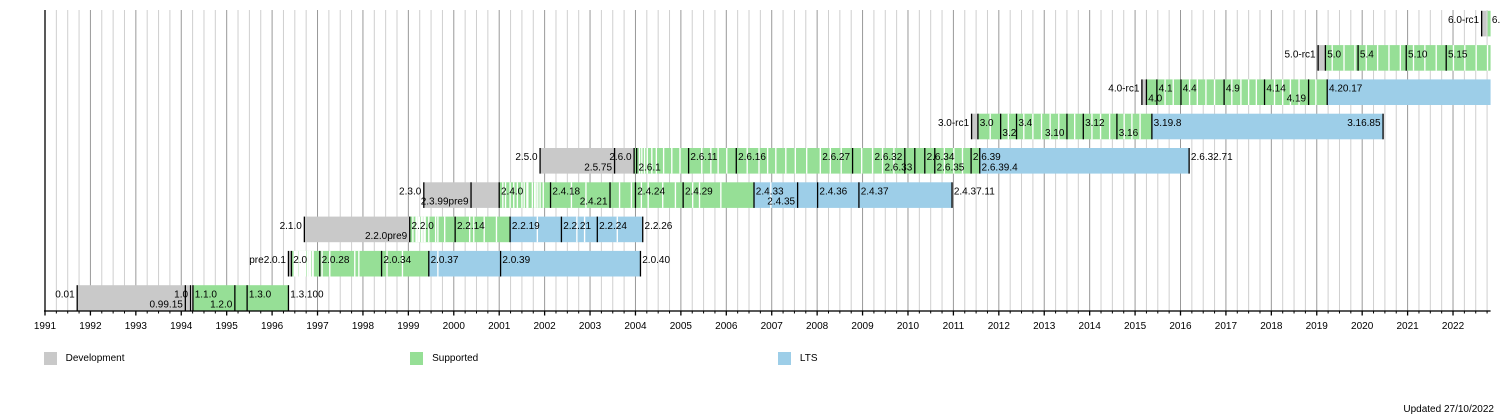  Describe the element at coordinates (190, 298) in the screenshot. I see `version-tick-1.0` at that location.